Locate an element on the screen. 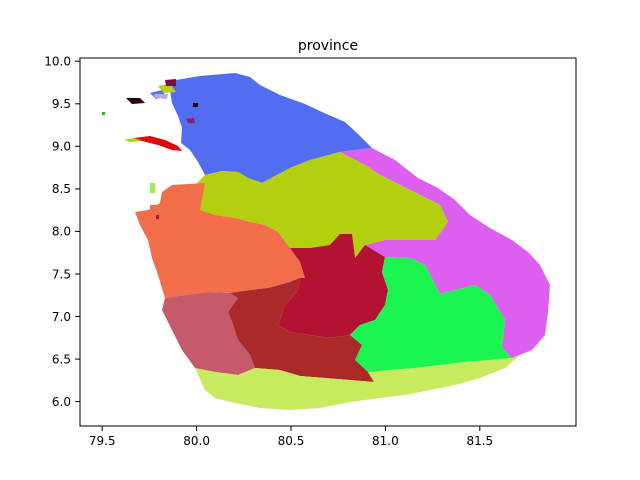  islet-green is located at coordinates (103, 113).